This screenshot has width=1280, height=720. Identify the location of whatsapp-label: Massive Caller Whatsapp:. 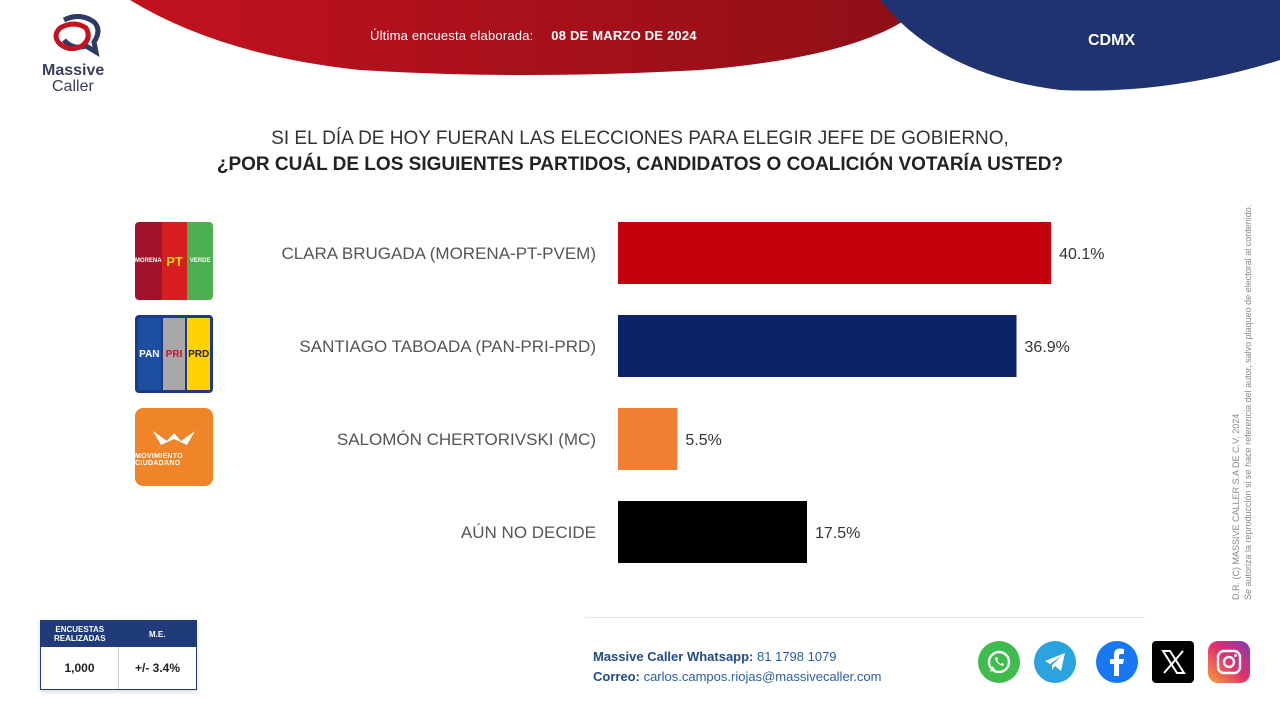
(673, 656).